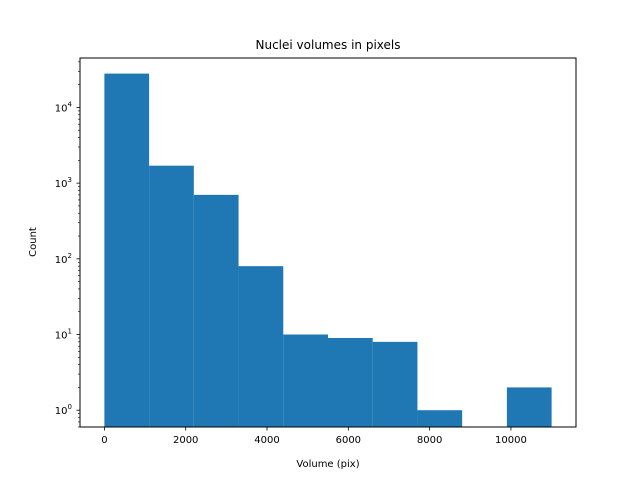 The height and width of the screenshot is (480, 640). What do you see at coordinates (511, 440) in the screenshot?
I see `x-tick-label: 10000` at bounding box center [511, 440].